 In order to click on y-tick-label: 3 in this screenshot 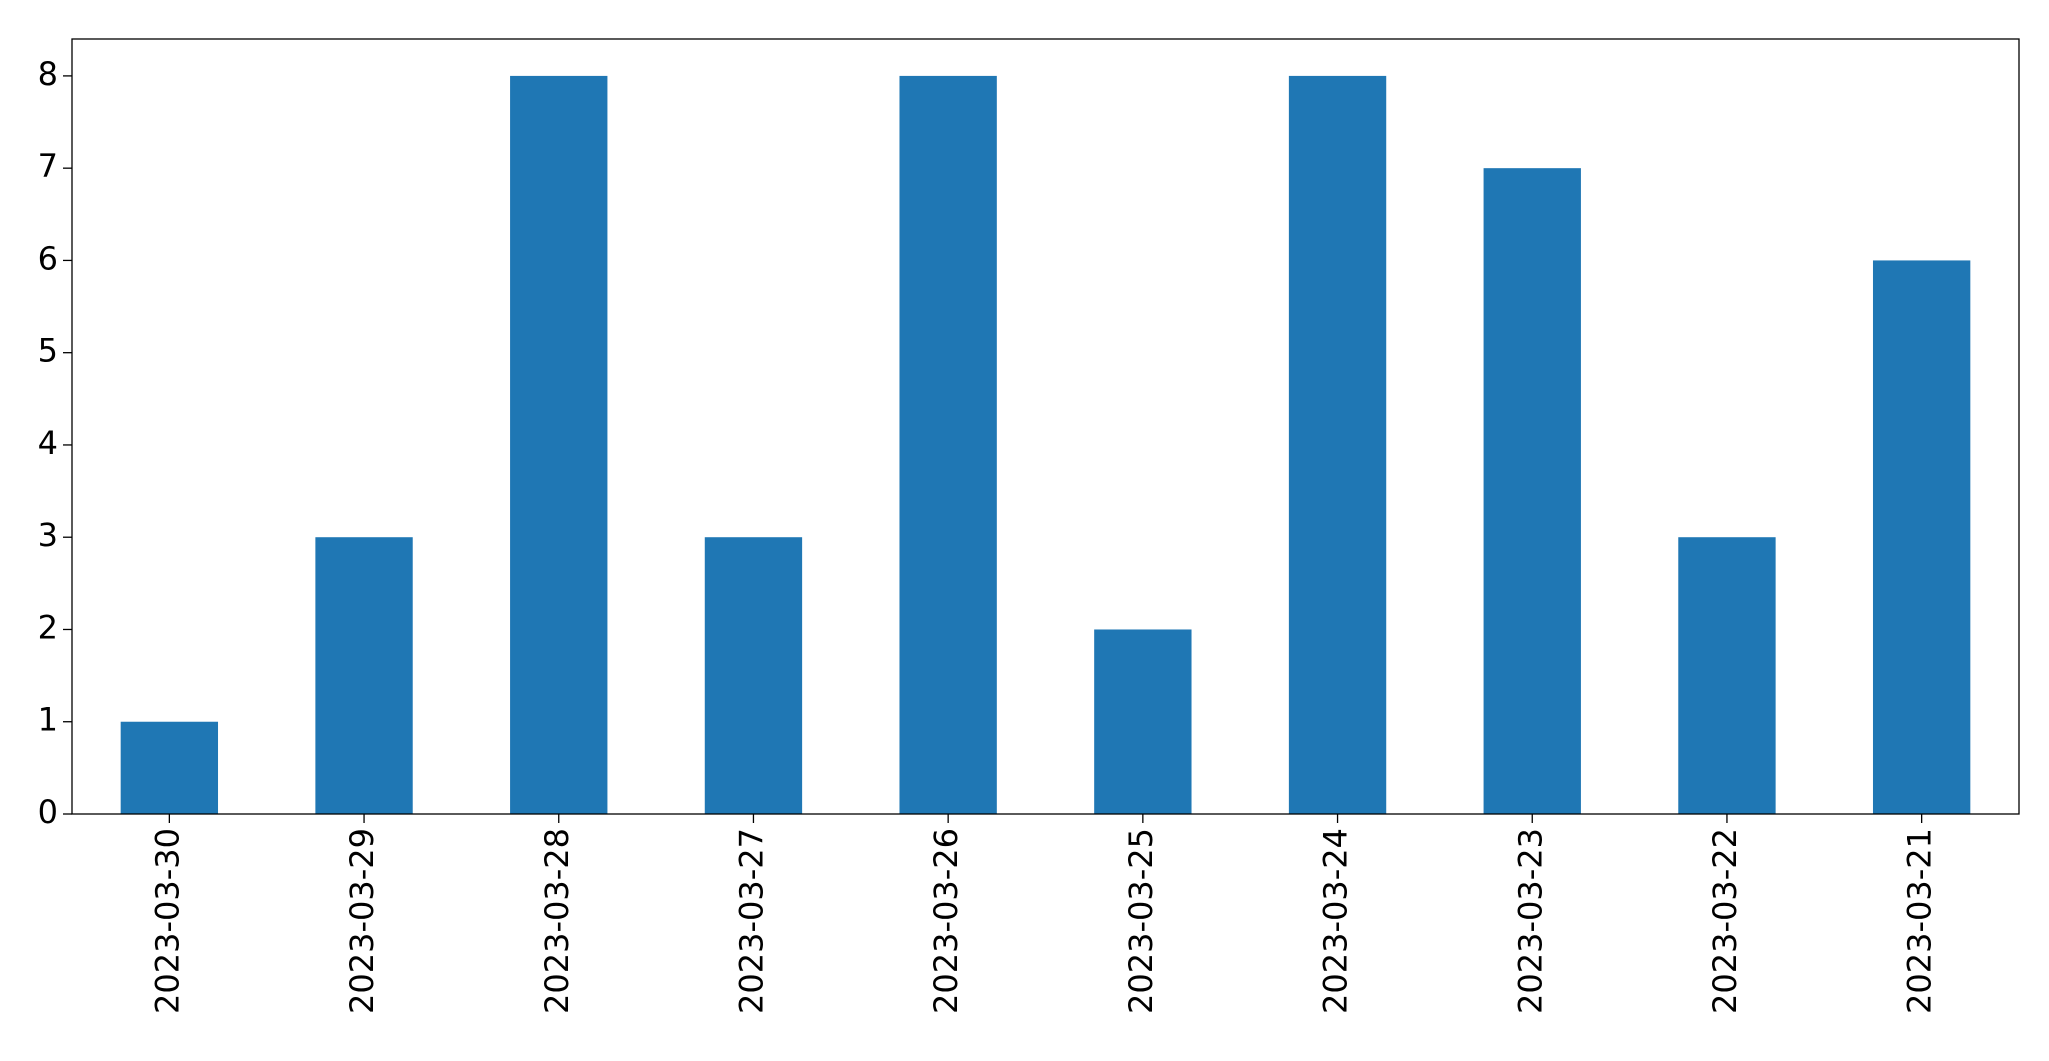, I will do `click(48, 535)`.